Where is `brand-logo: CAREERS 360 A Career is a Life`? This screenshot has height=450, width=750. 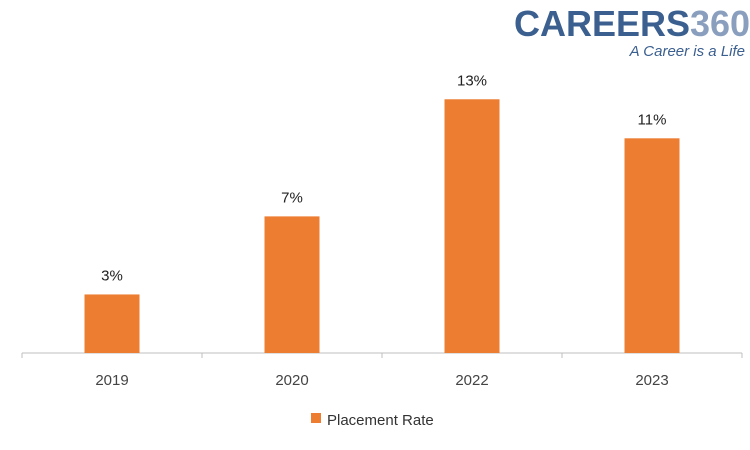 brand-logo: CAREERS 360 A Career is a Life is located at coordinates (632, 31).